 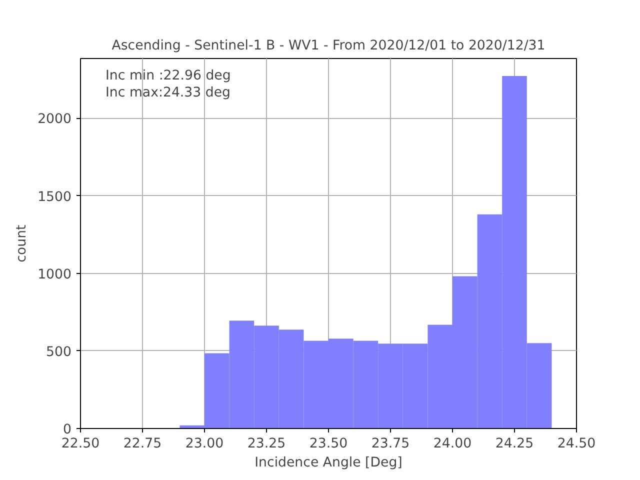 I want to click on x-tick-label: 22.50, so click(x=80, y=444).